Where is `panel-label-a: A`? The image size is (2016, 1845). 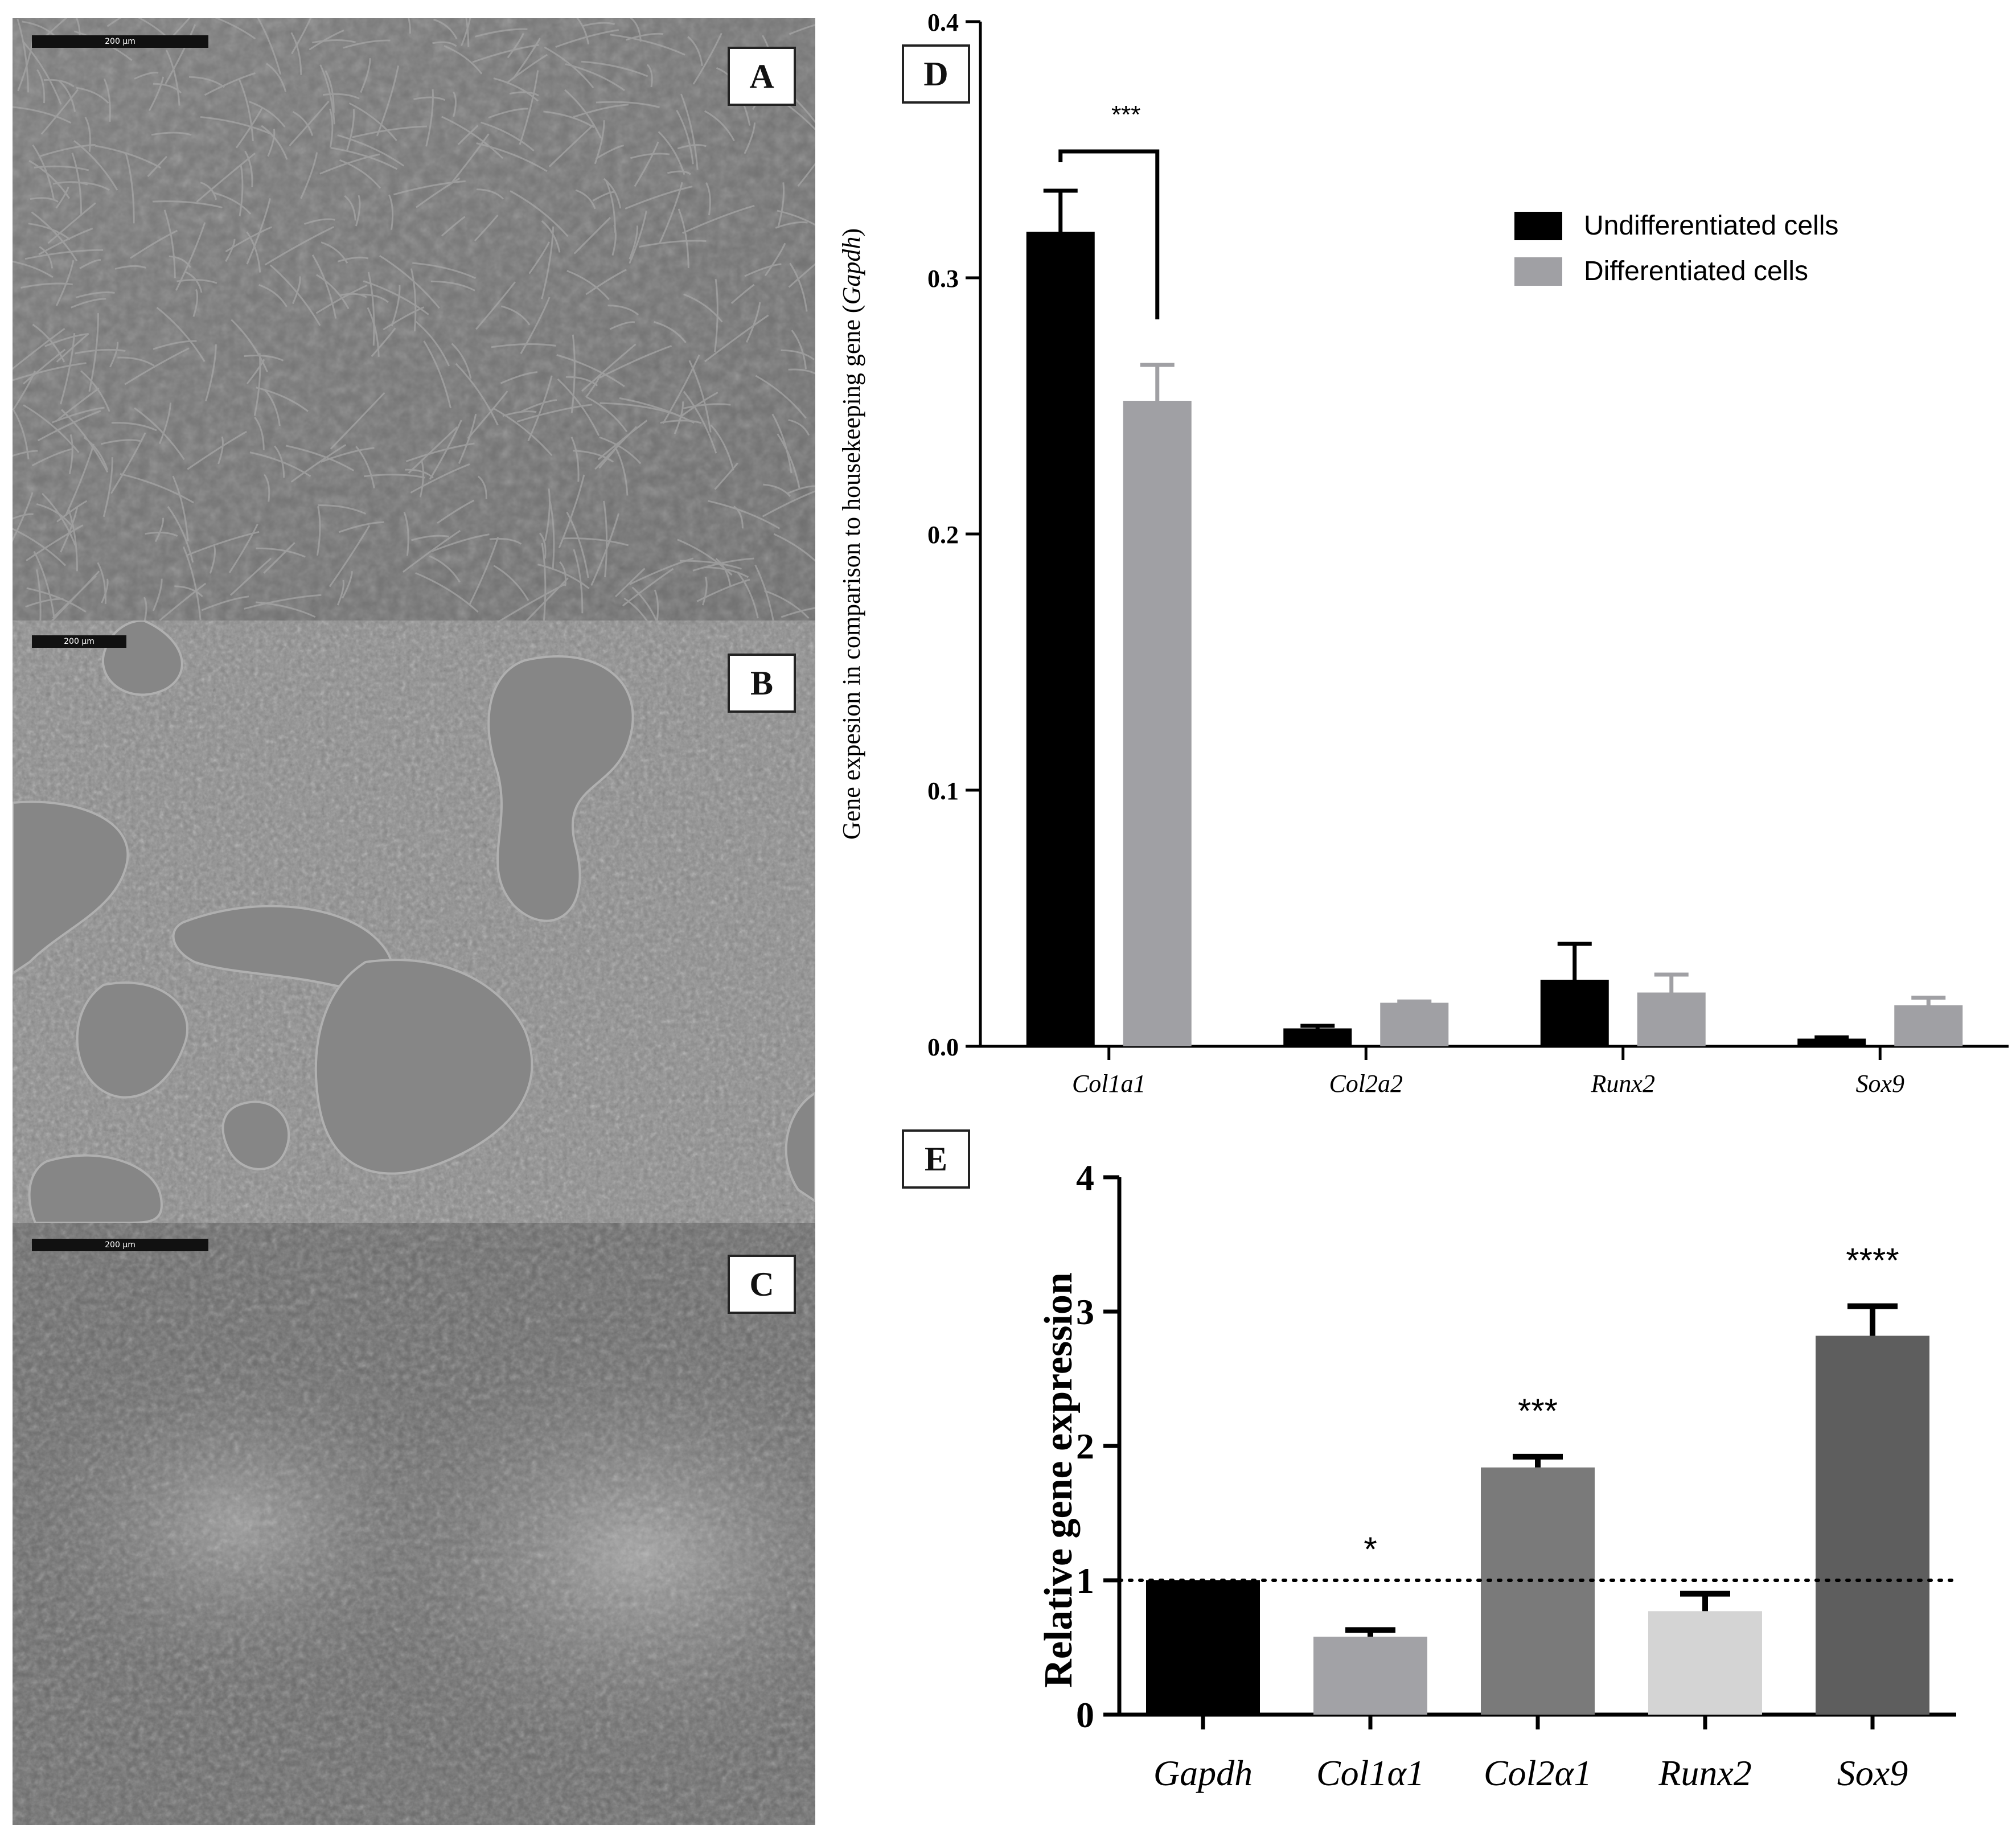
panel-label-a: A is located at coordinates (762, 76).